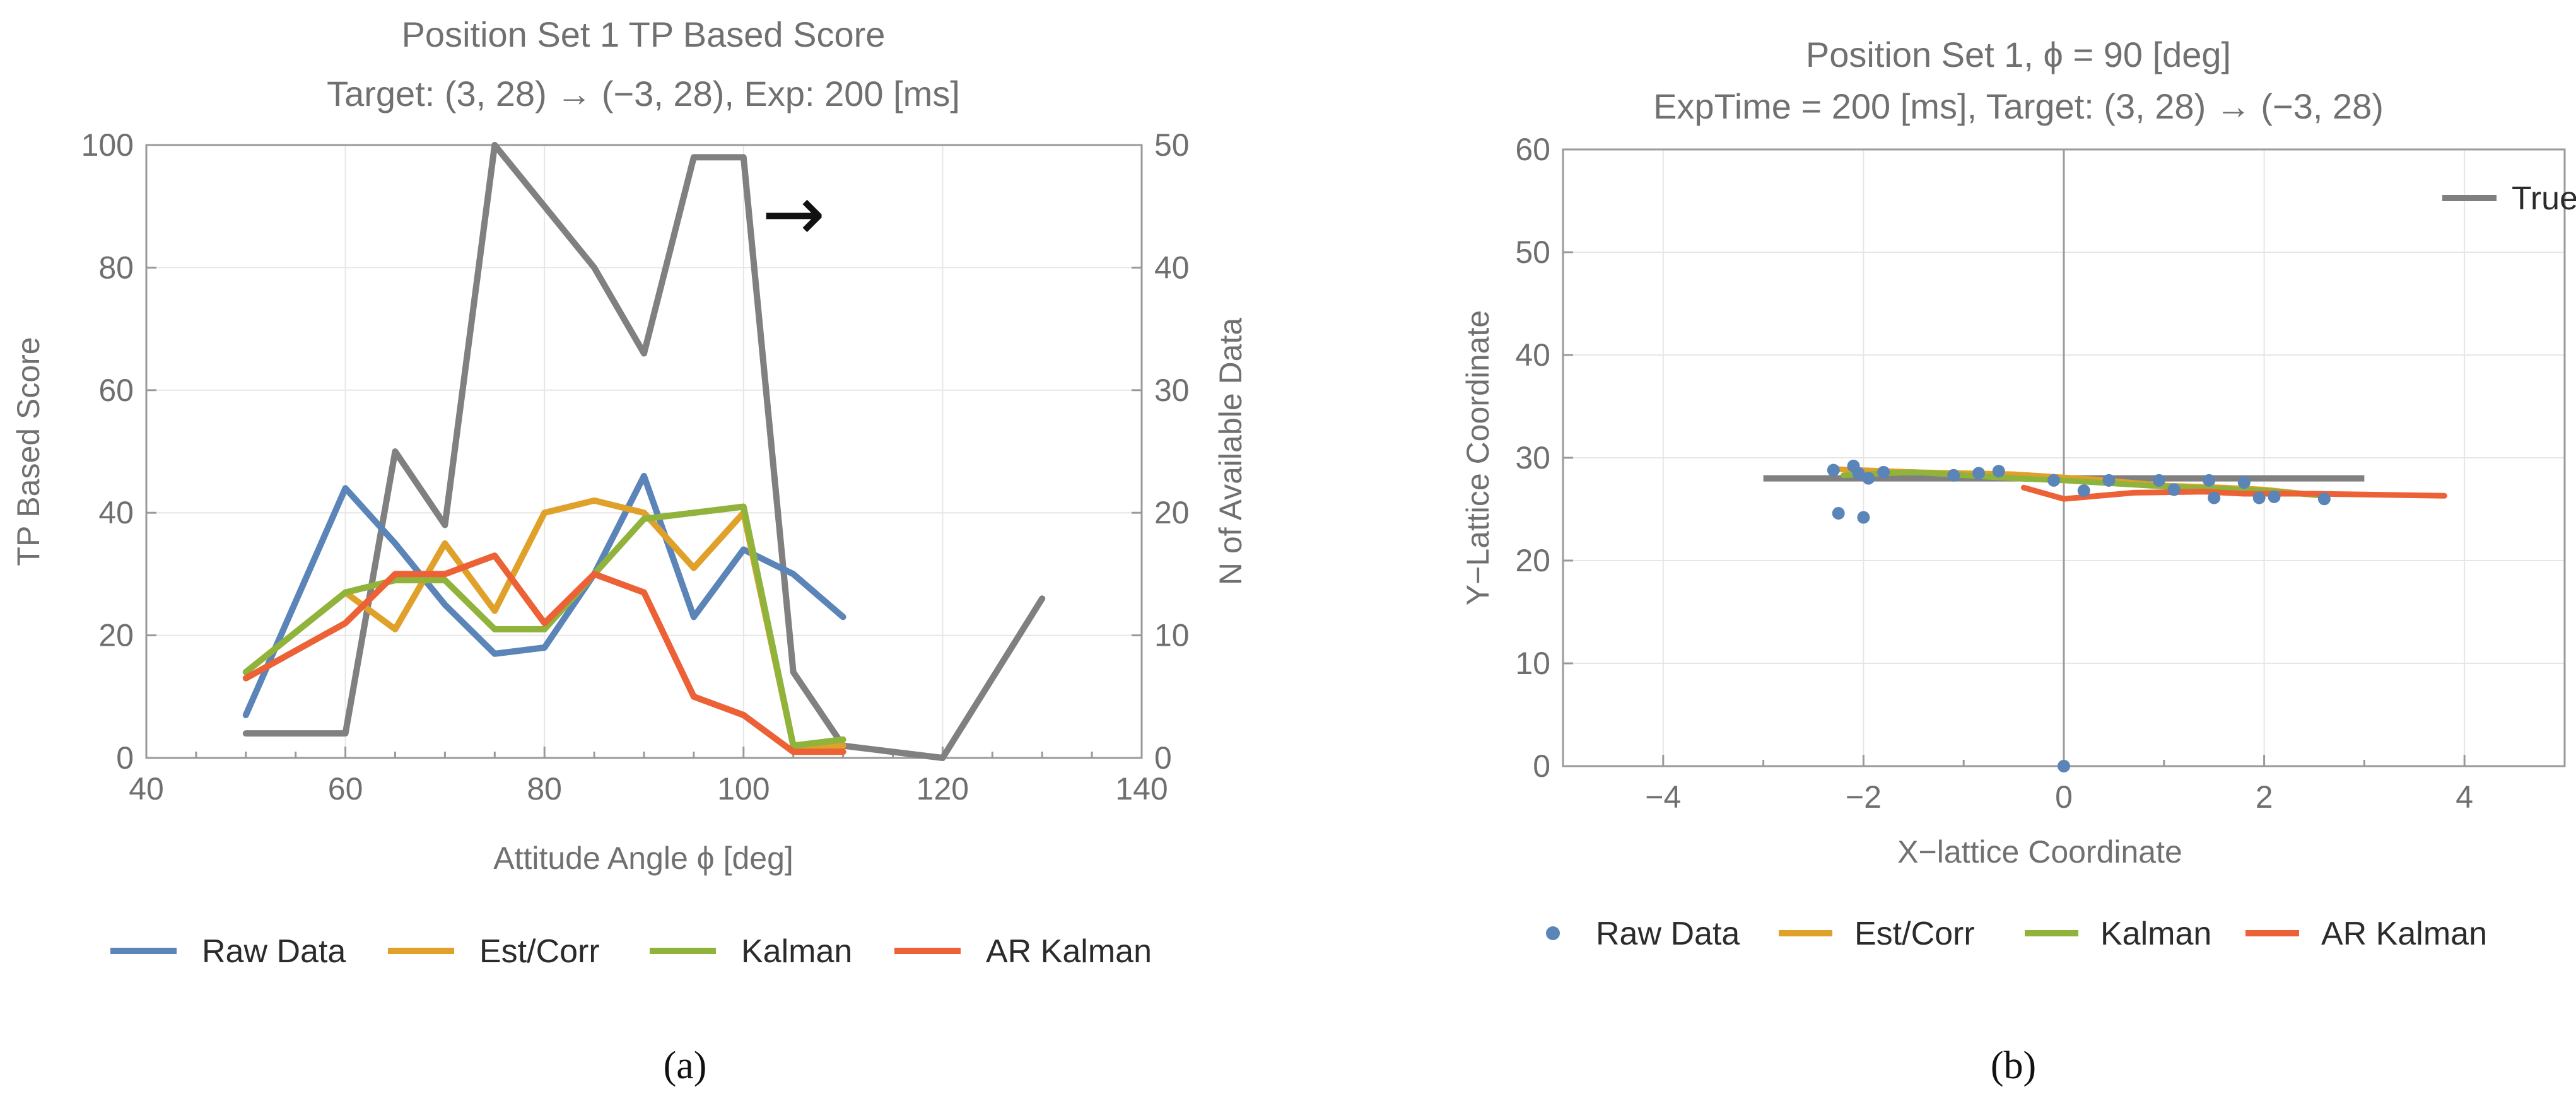 Image resolution: width=2576 pixels, height=1106 pixels. I want to click on panel-a-label: (a), so click(685, 1065).